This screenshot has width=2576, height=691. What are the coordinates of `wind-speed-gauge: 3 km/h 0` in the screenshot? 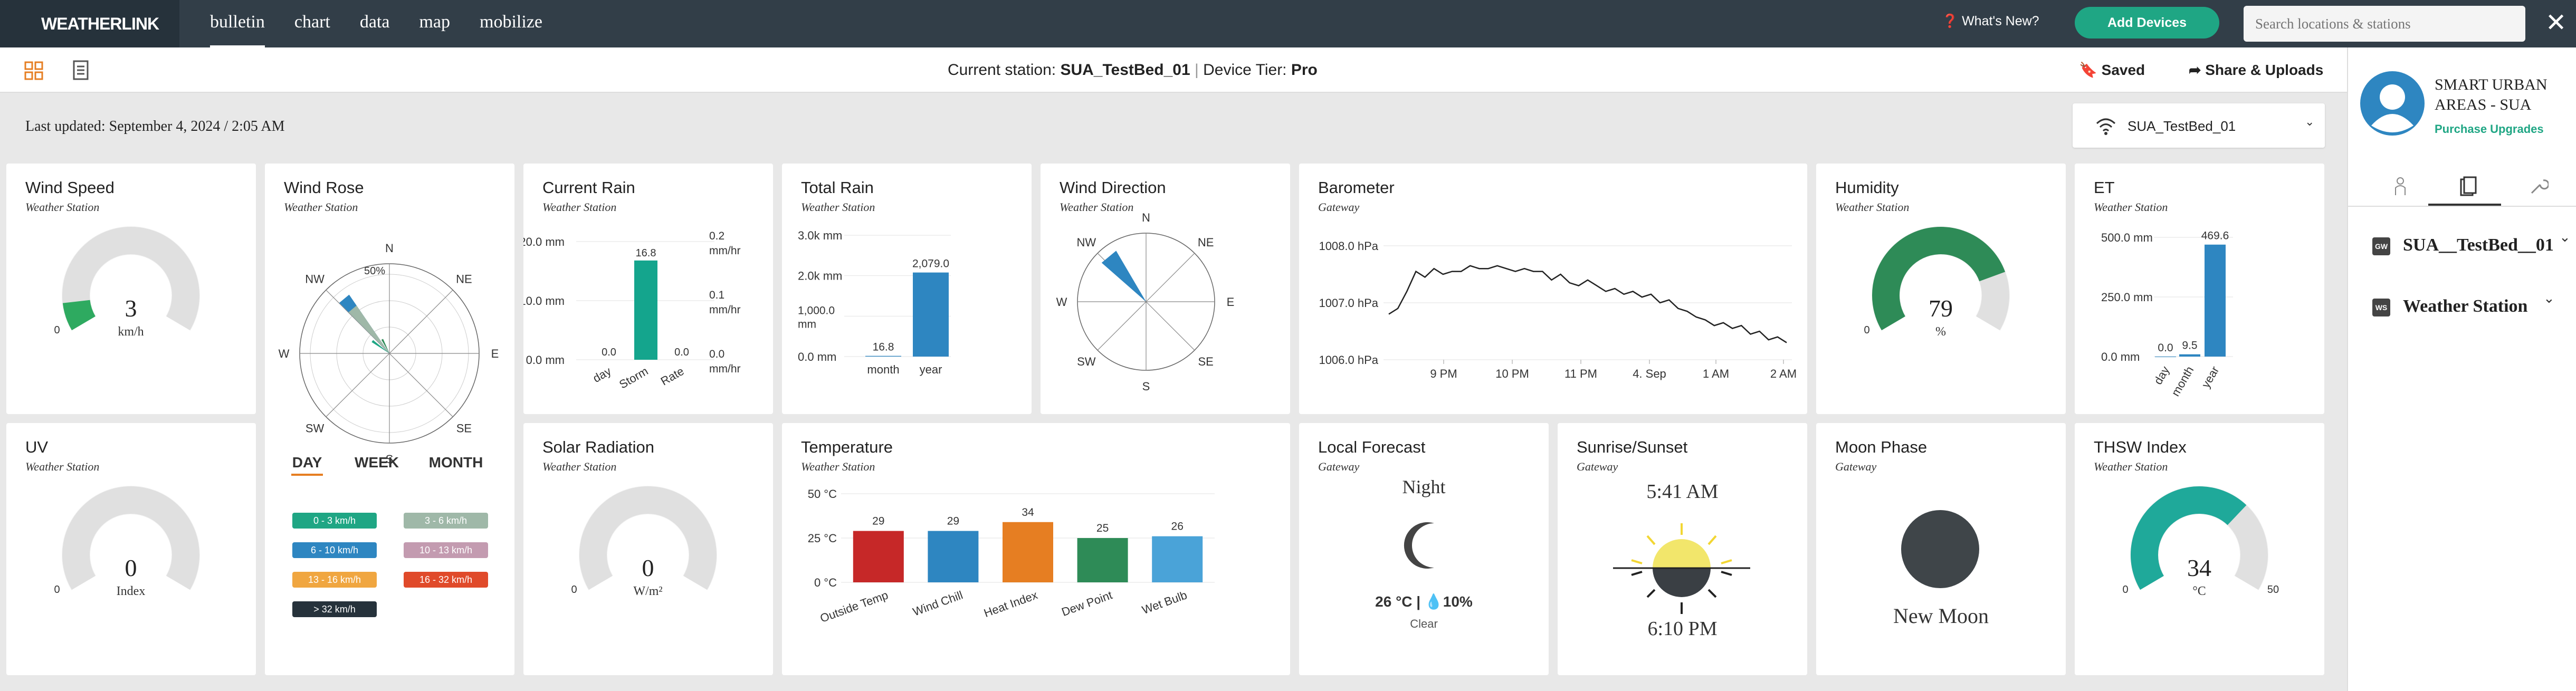 It's located at (127, 282).